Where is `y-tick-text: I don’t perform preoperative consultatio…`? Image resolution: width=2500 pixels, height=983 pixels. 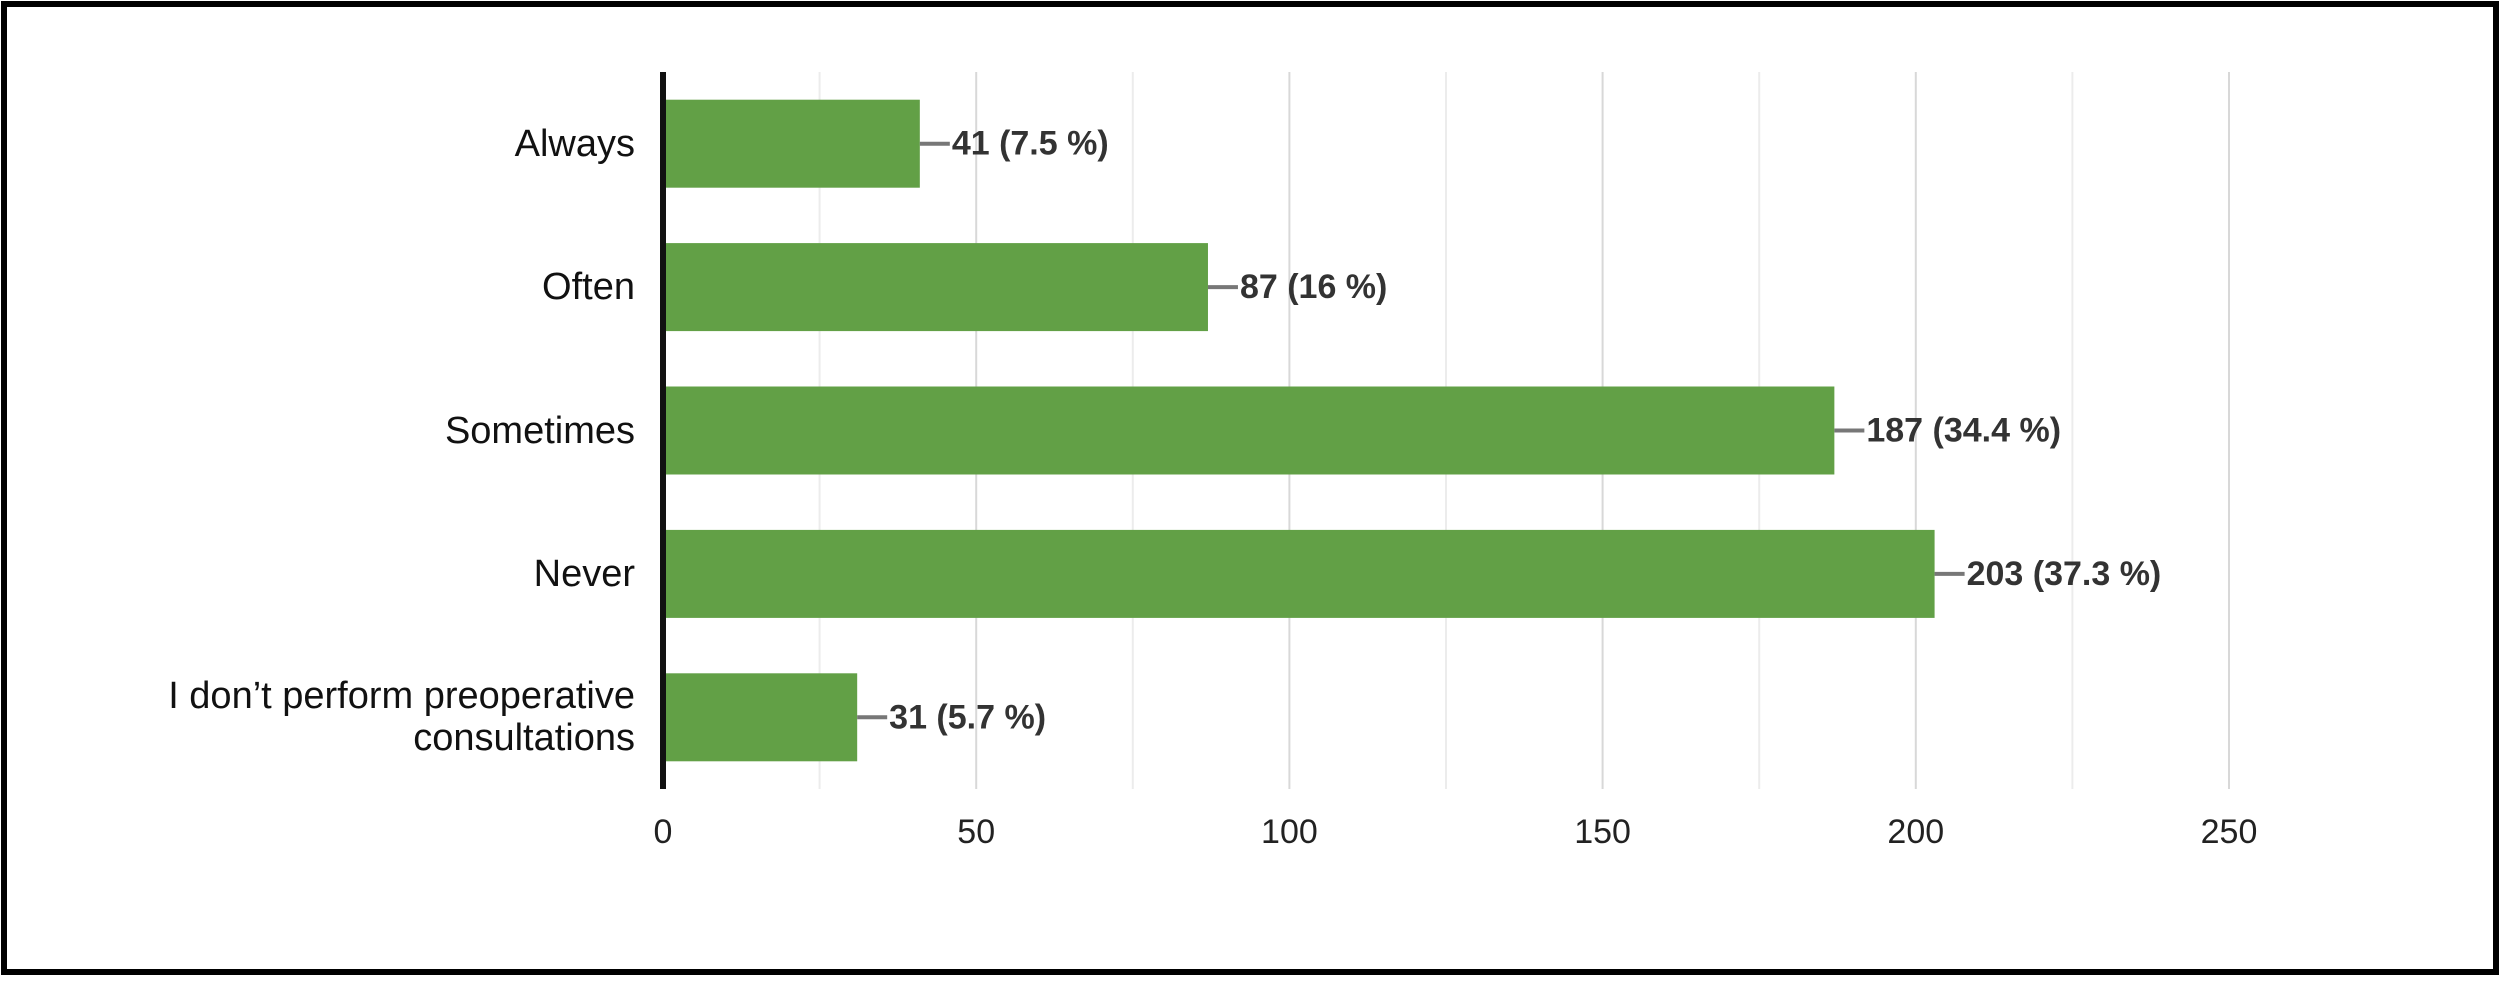 y-tick-text: I don’t perform preoperative consultatio… is located at coordinates (401, 717).